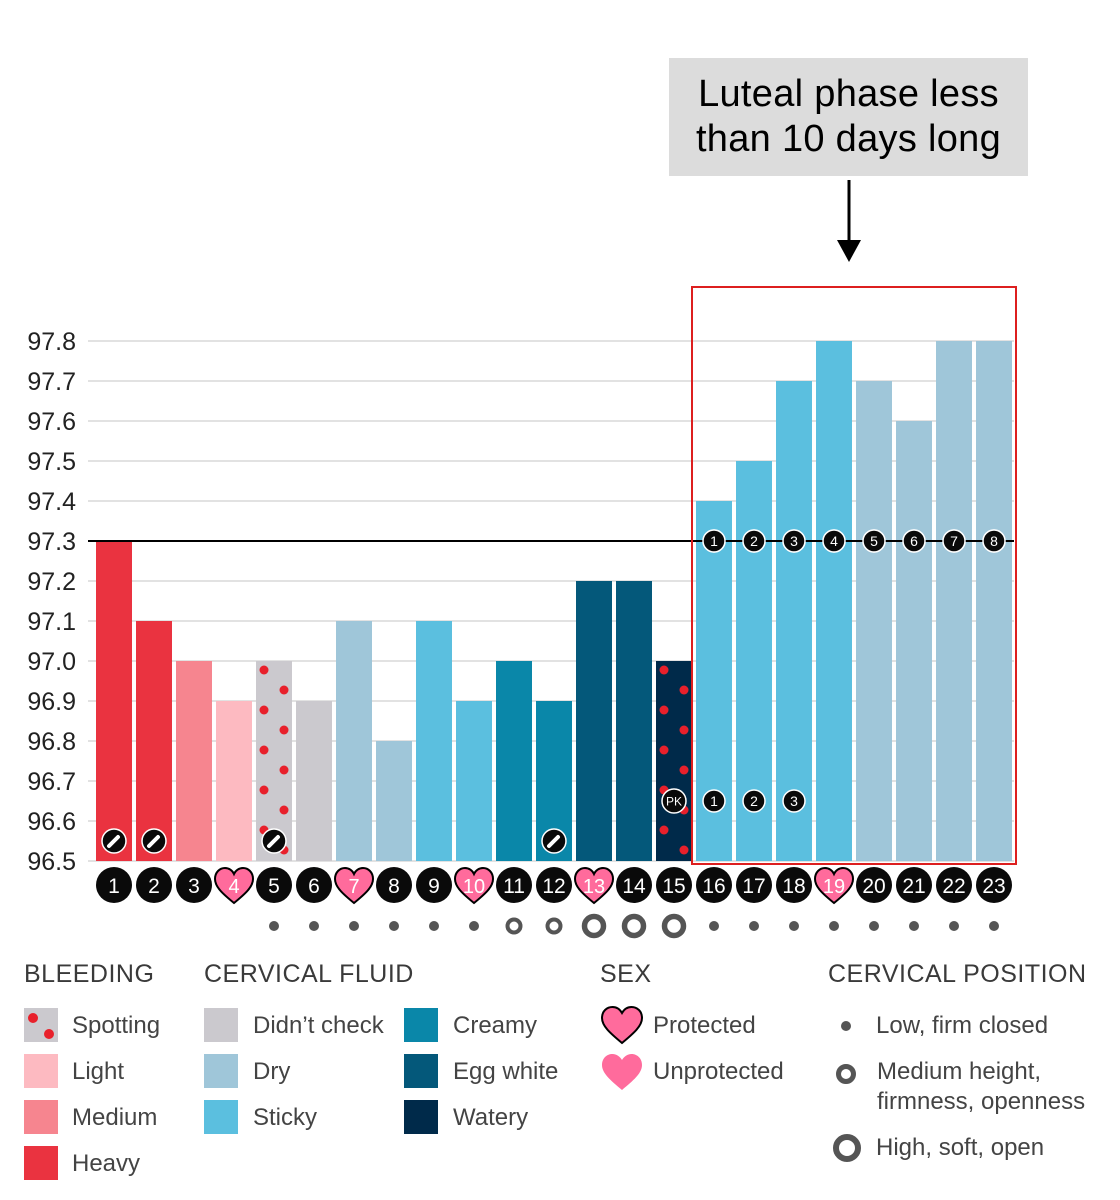  I want to click on day-label-9: 9, so click(434, 886).